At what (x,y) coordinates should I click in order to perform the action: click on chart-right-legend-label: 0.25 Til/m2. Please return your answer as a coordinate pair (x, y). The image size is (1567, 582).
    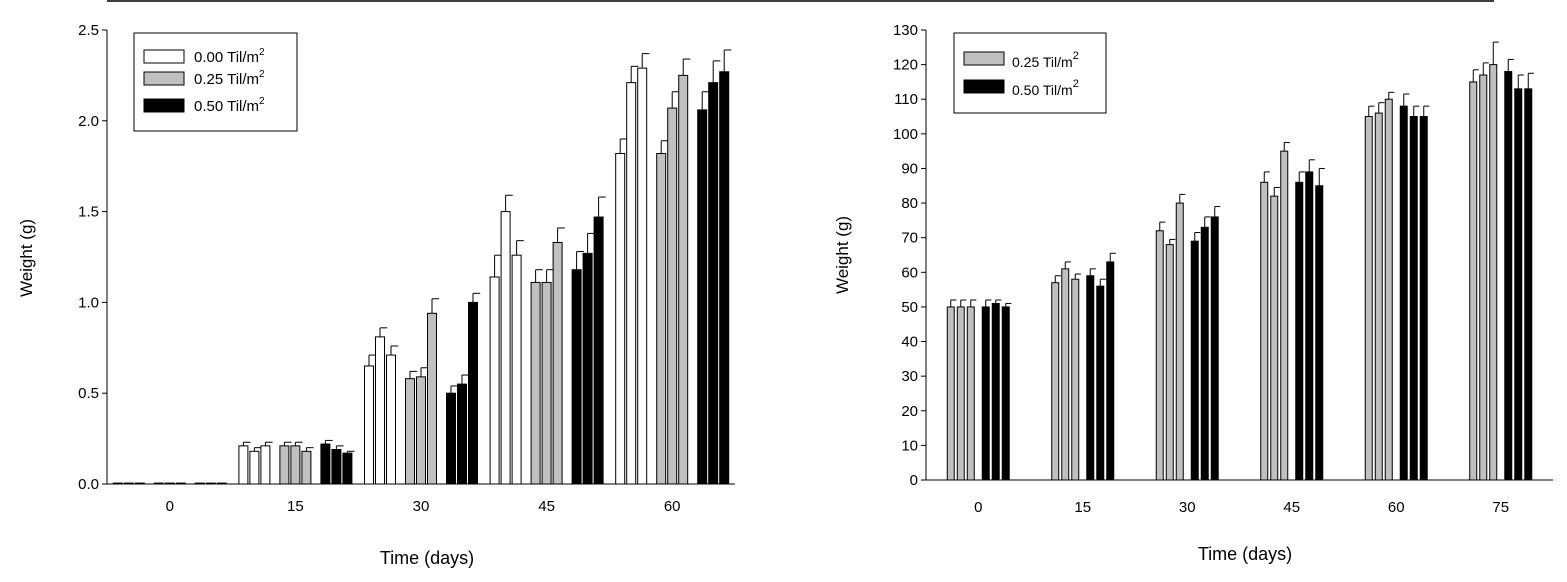
    Looking at the image, I should click on (1045, 60).